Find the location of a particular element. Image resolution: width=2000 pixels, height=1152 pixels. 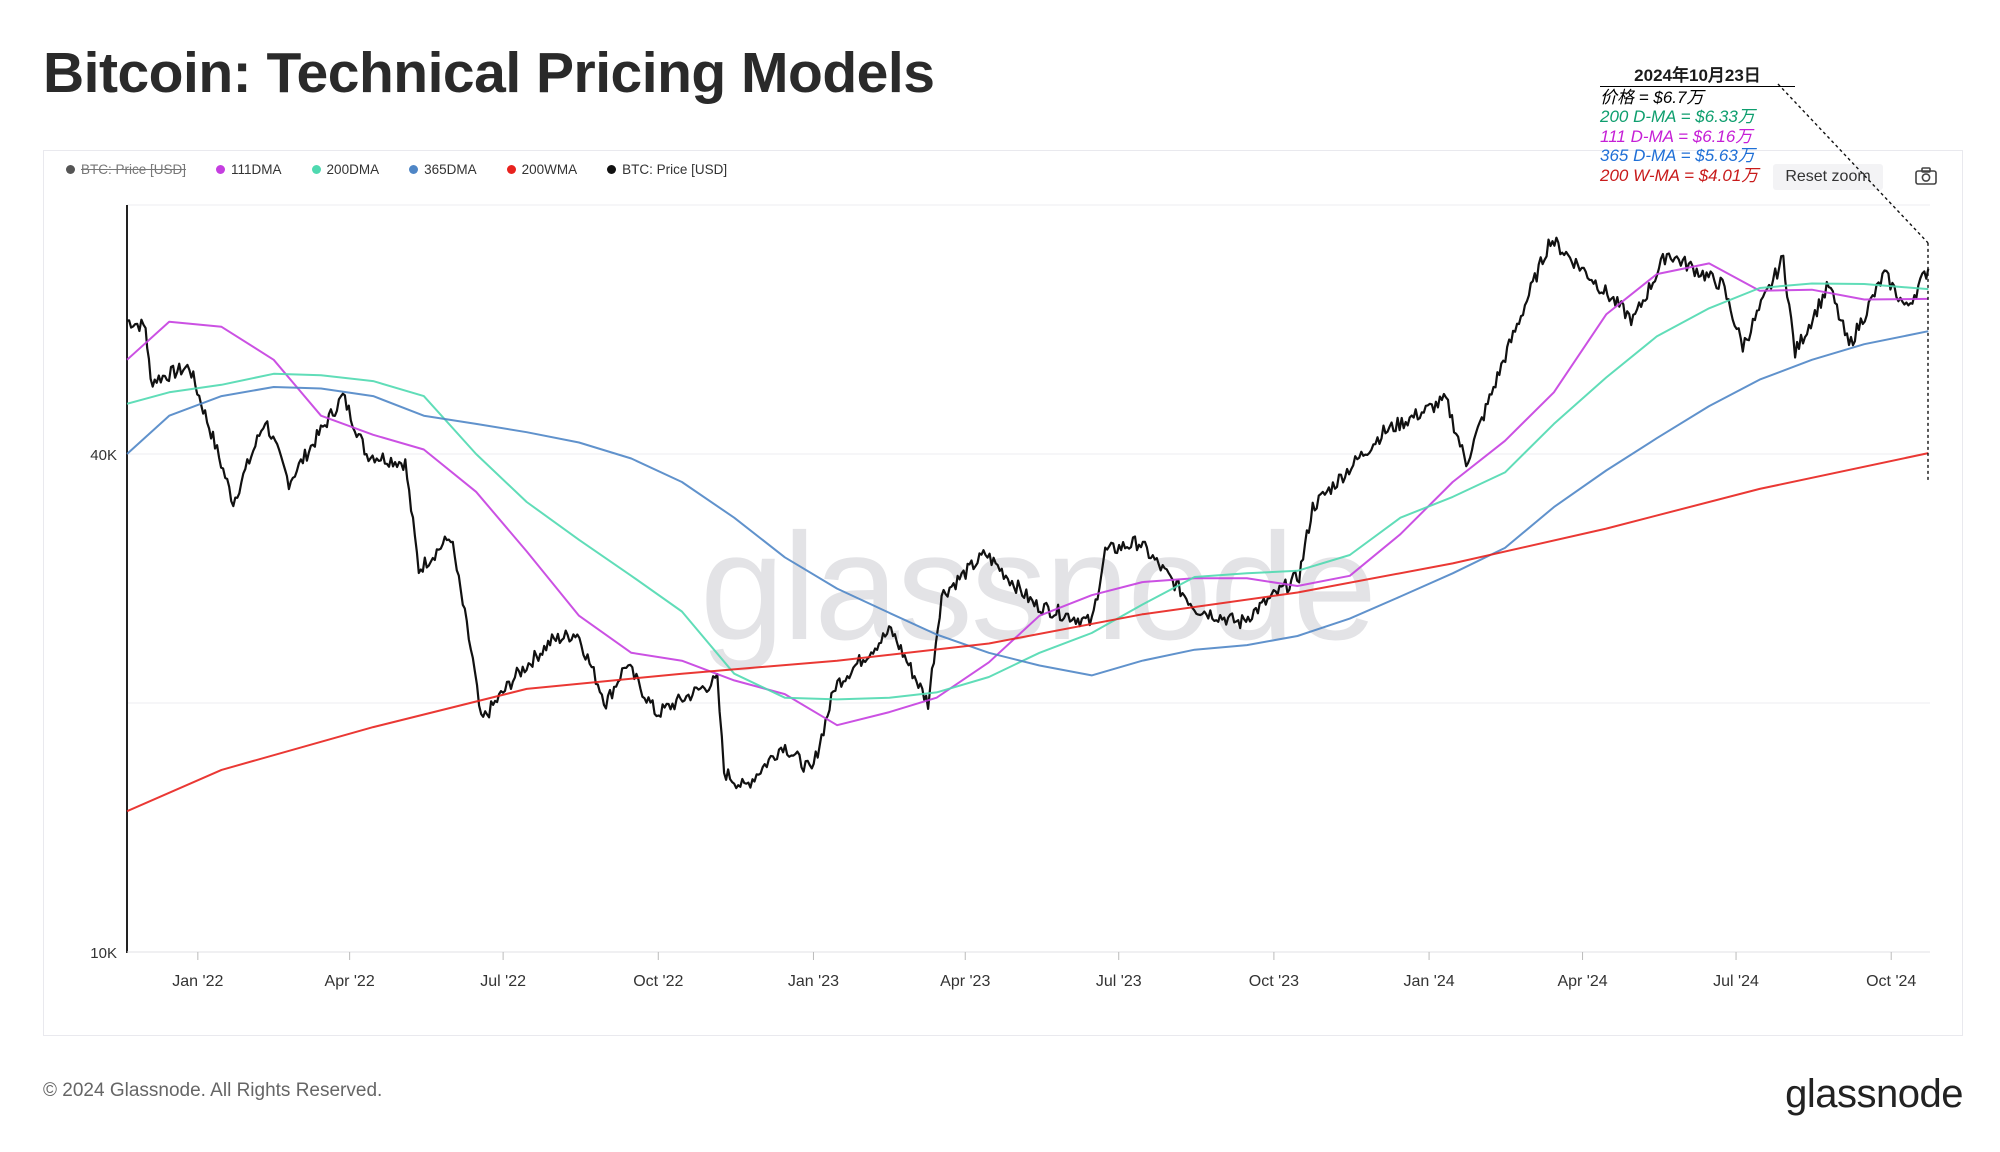

legend-item-4: 200WMA is located at coordinates (542, 169).